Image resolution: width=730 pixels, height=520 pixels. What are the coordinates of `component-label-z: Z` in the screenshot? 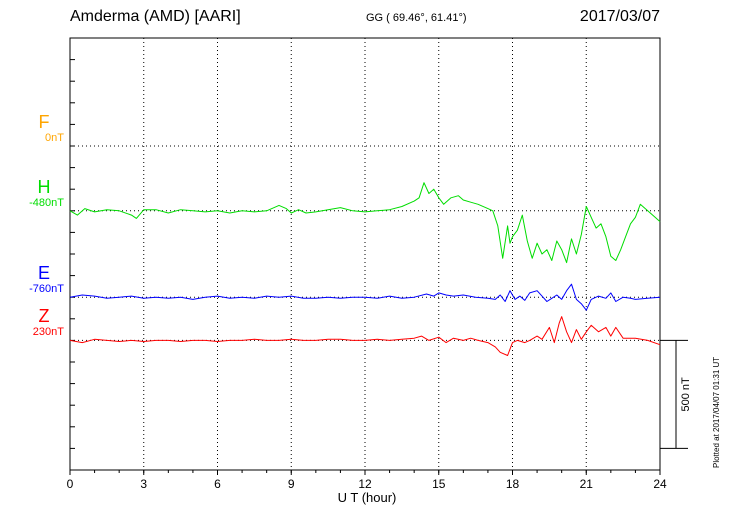 It's located at (44, 316).